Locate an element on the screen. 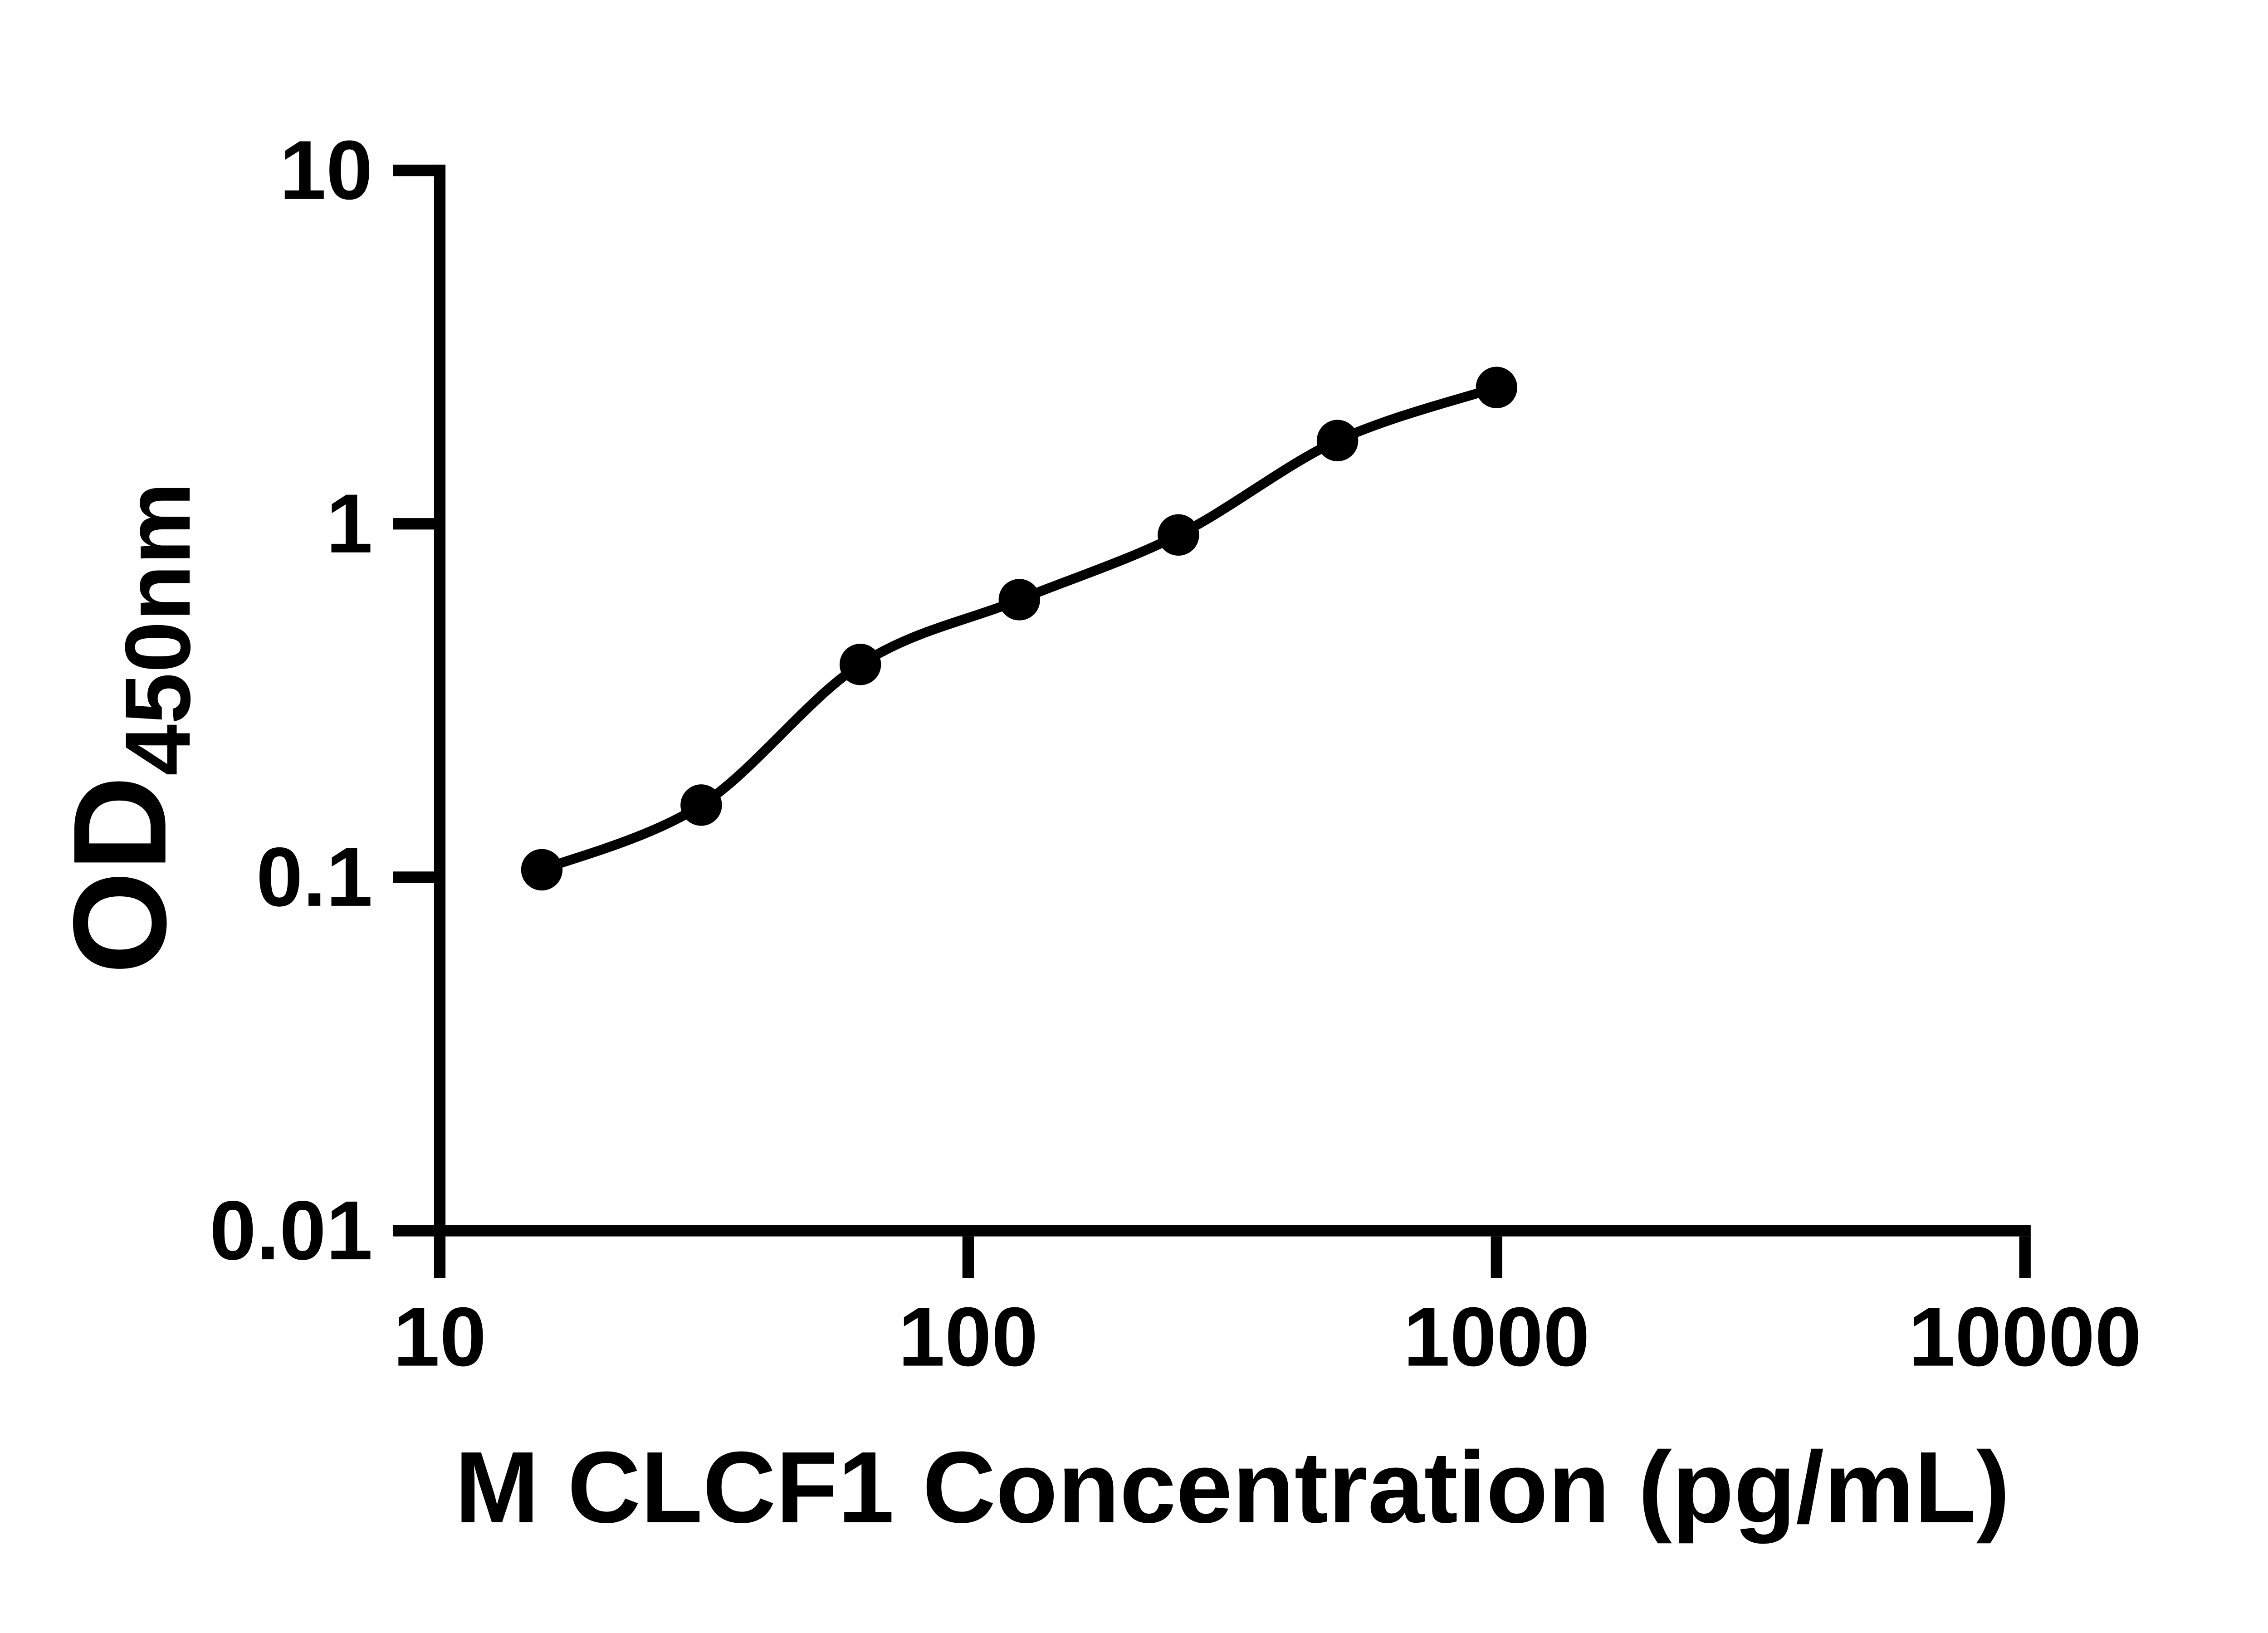 The width and height of the screenshot is (2268, 1633). y-tick-label: 0.1 is located at coordinates (315, 877).